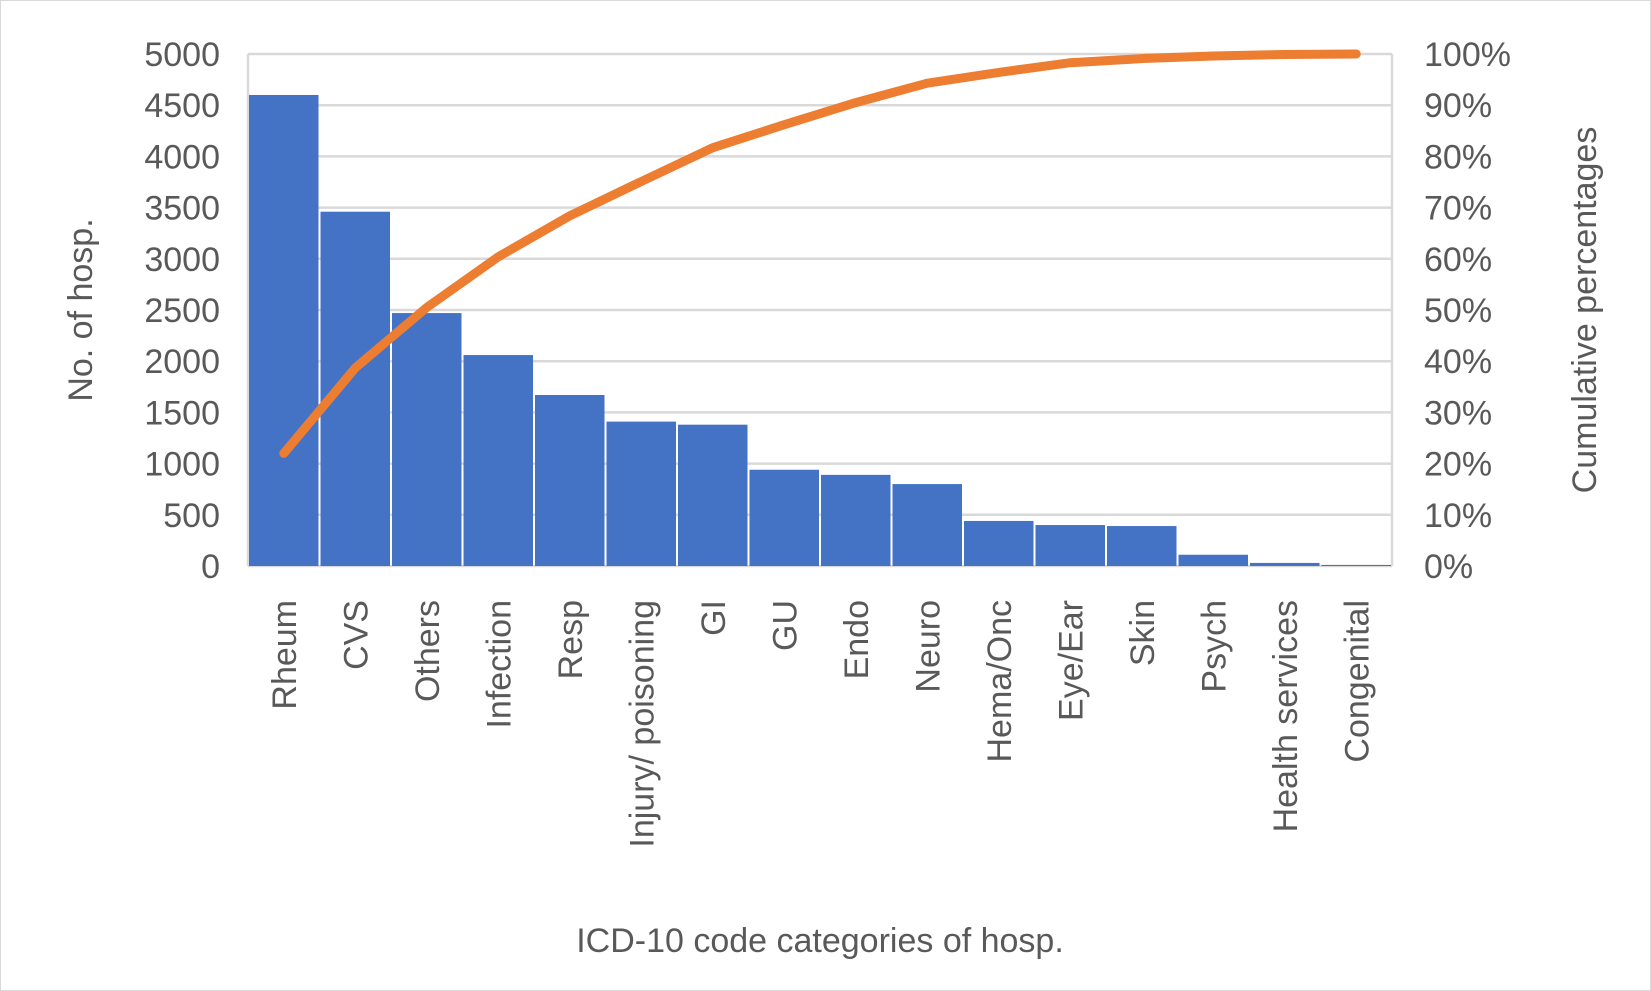  What do you see at coordinates (1458, 516) in the screenshot?
I see `y2-tick-label: 10%` at bounding box center [1458, 516].